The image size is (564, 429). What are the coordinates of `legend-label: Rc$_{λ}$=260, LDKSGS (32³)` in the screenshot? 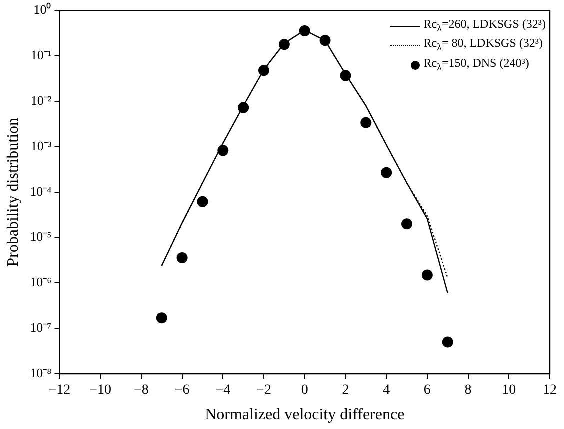 It's located at (485, 26).